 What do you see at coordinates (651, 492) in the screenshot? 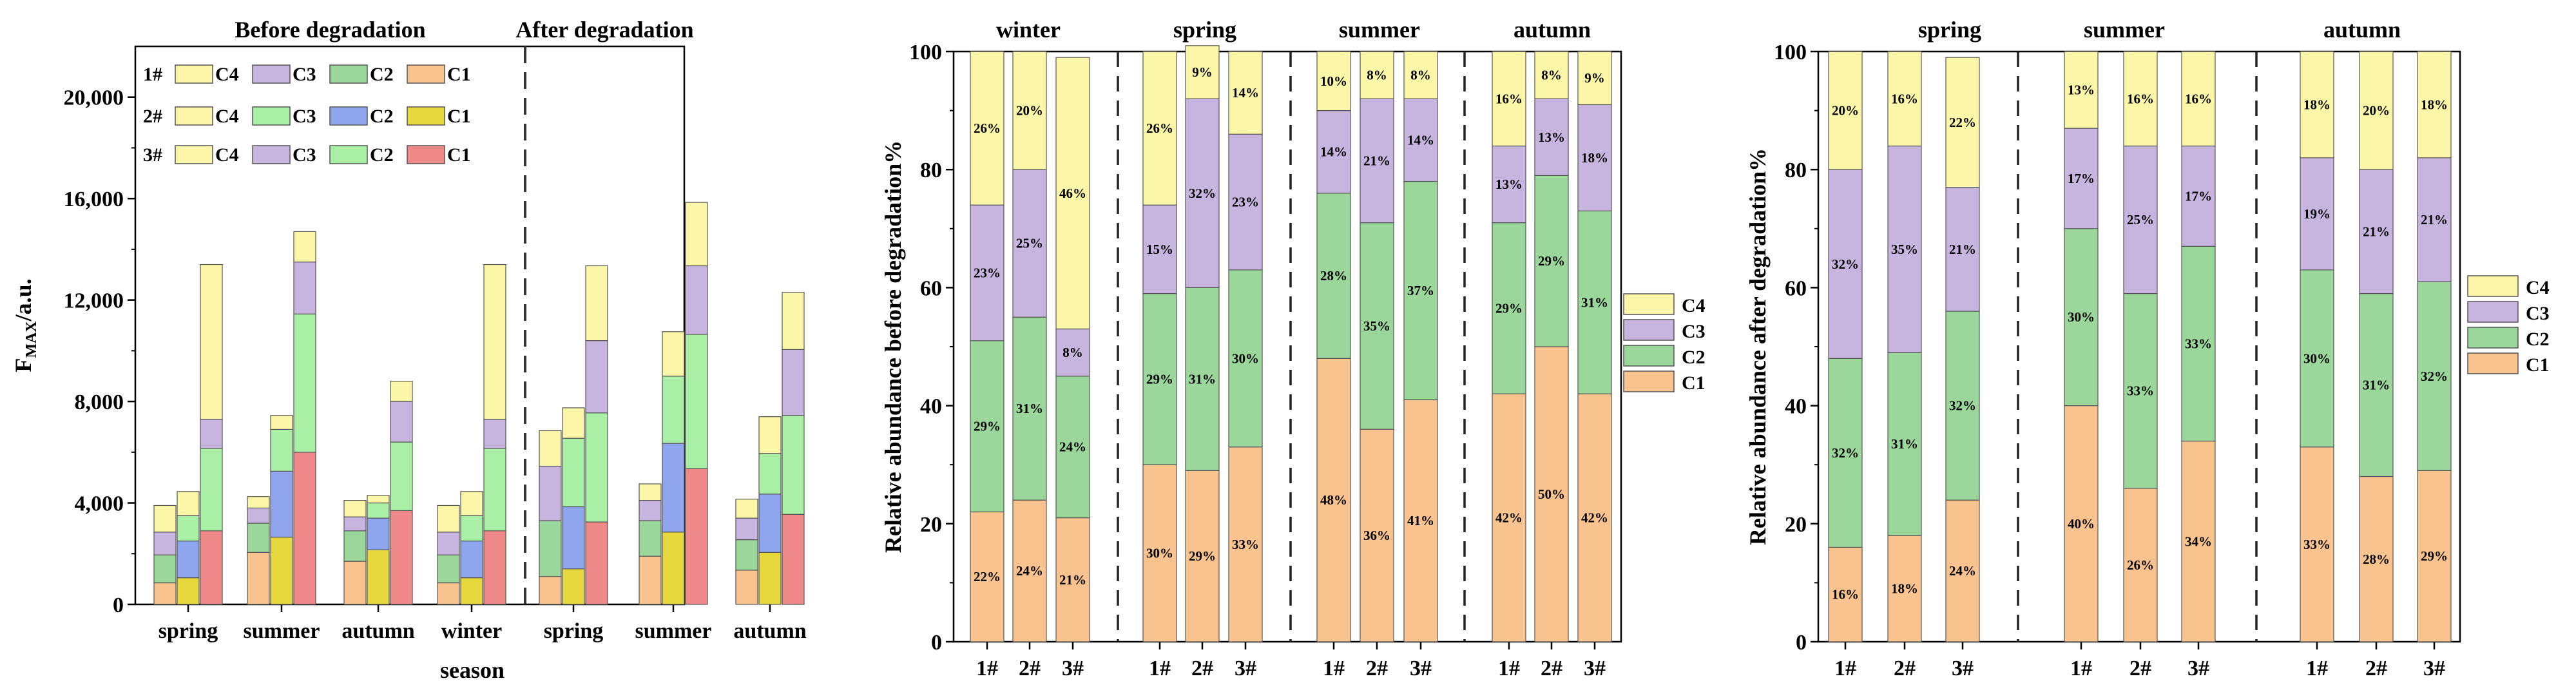
I see `bar-segment-summer-1-c4` at bounding box center [651, 492].